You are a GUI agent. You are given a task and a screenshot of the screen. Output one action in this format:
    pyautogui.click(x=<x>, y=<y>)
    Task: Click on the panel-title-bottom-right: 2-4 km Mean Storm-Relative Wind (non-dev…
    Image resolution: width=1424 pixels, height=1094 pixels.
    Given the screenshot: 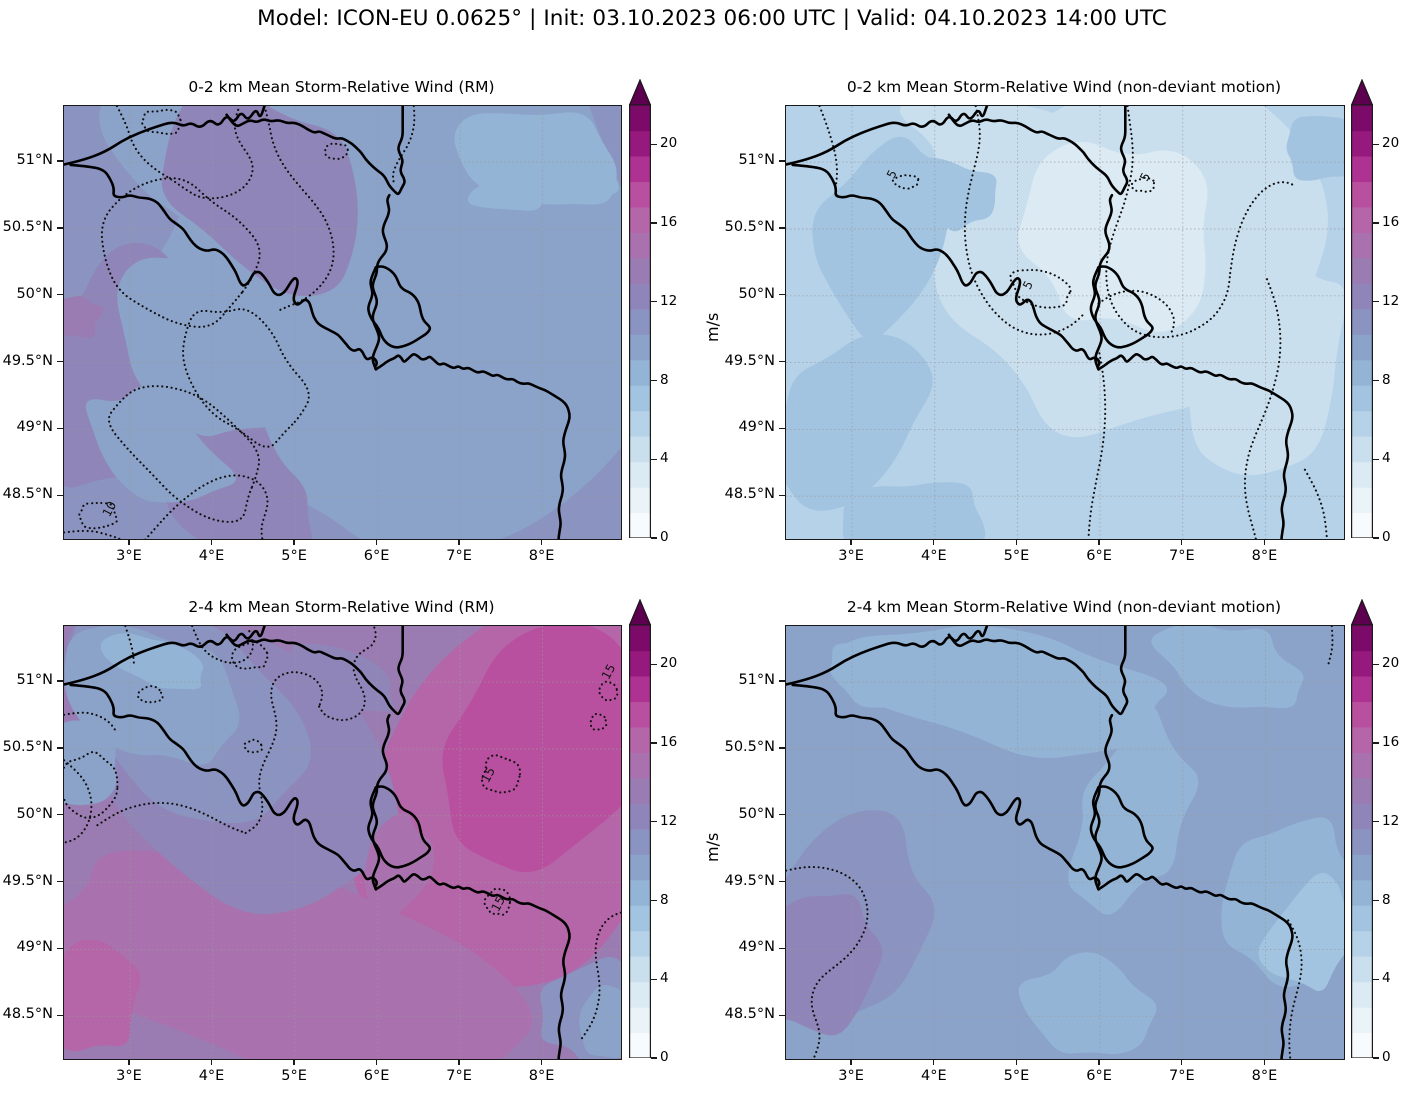 What is the action you would take?
    pyautogui.click(x=1064, y=607)
    